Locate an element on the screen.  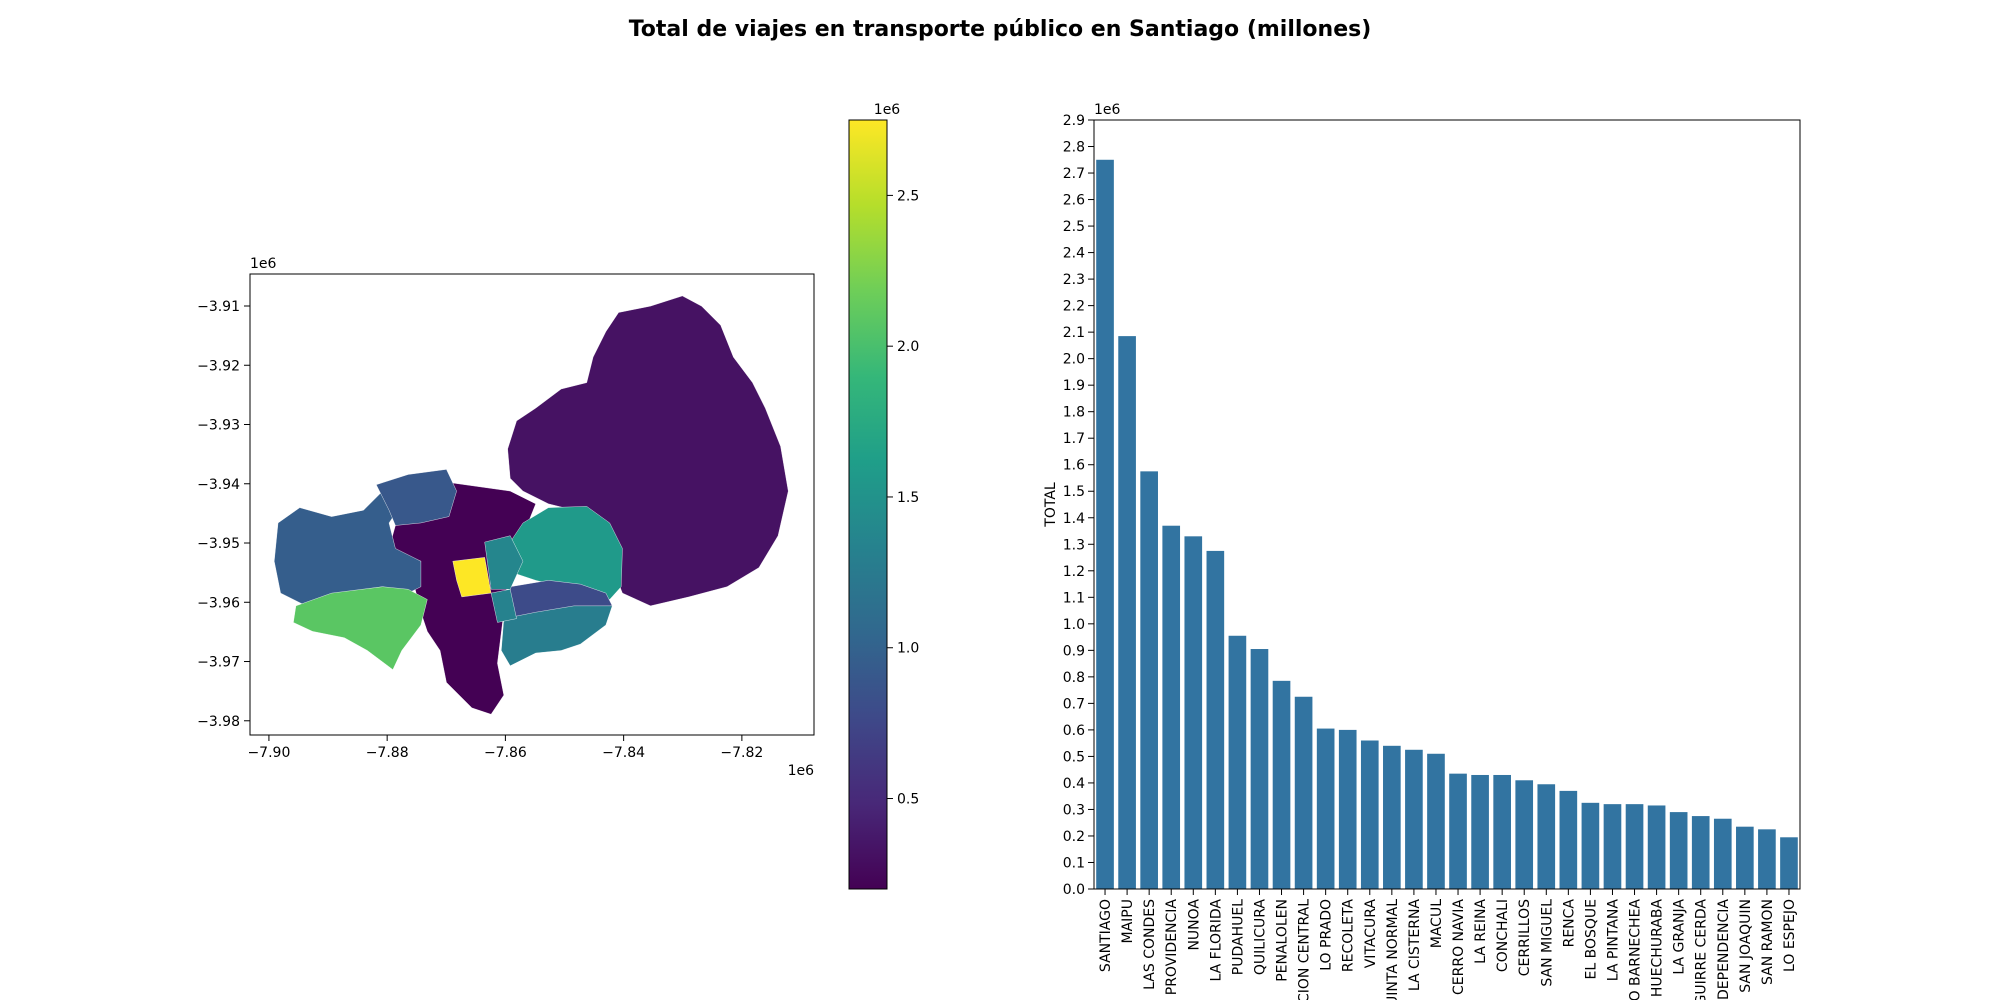
x-tick-label: −7.82 is located at coordinates (741, 753).